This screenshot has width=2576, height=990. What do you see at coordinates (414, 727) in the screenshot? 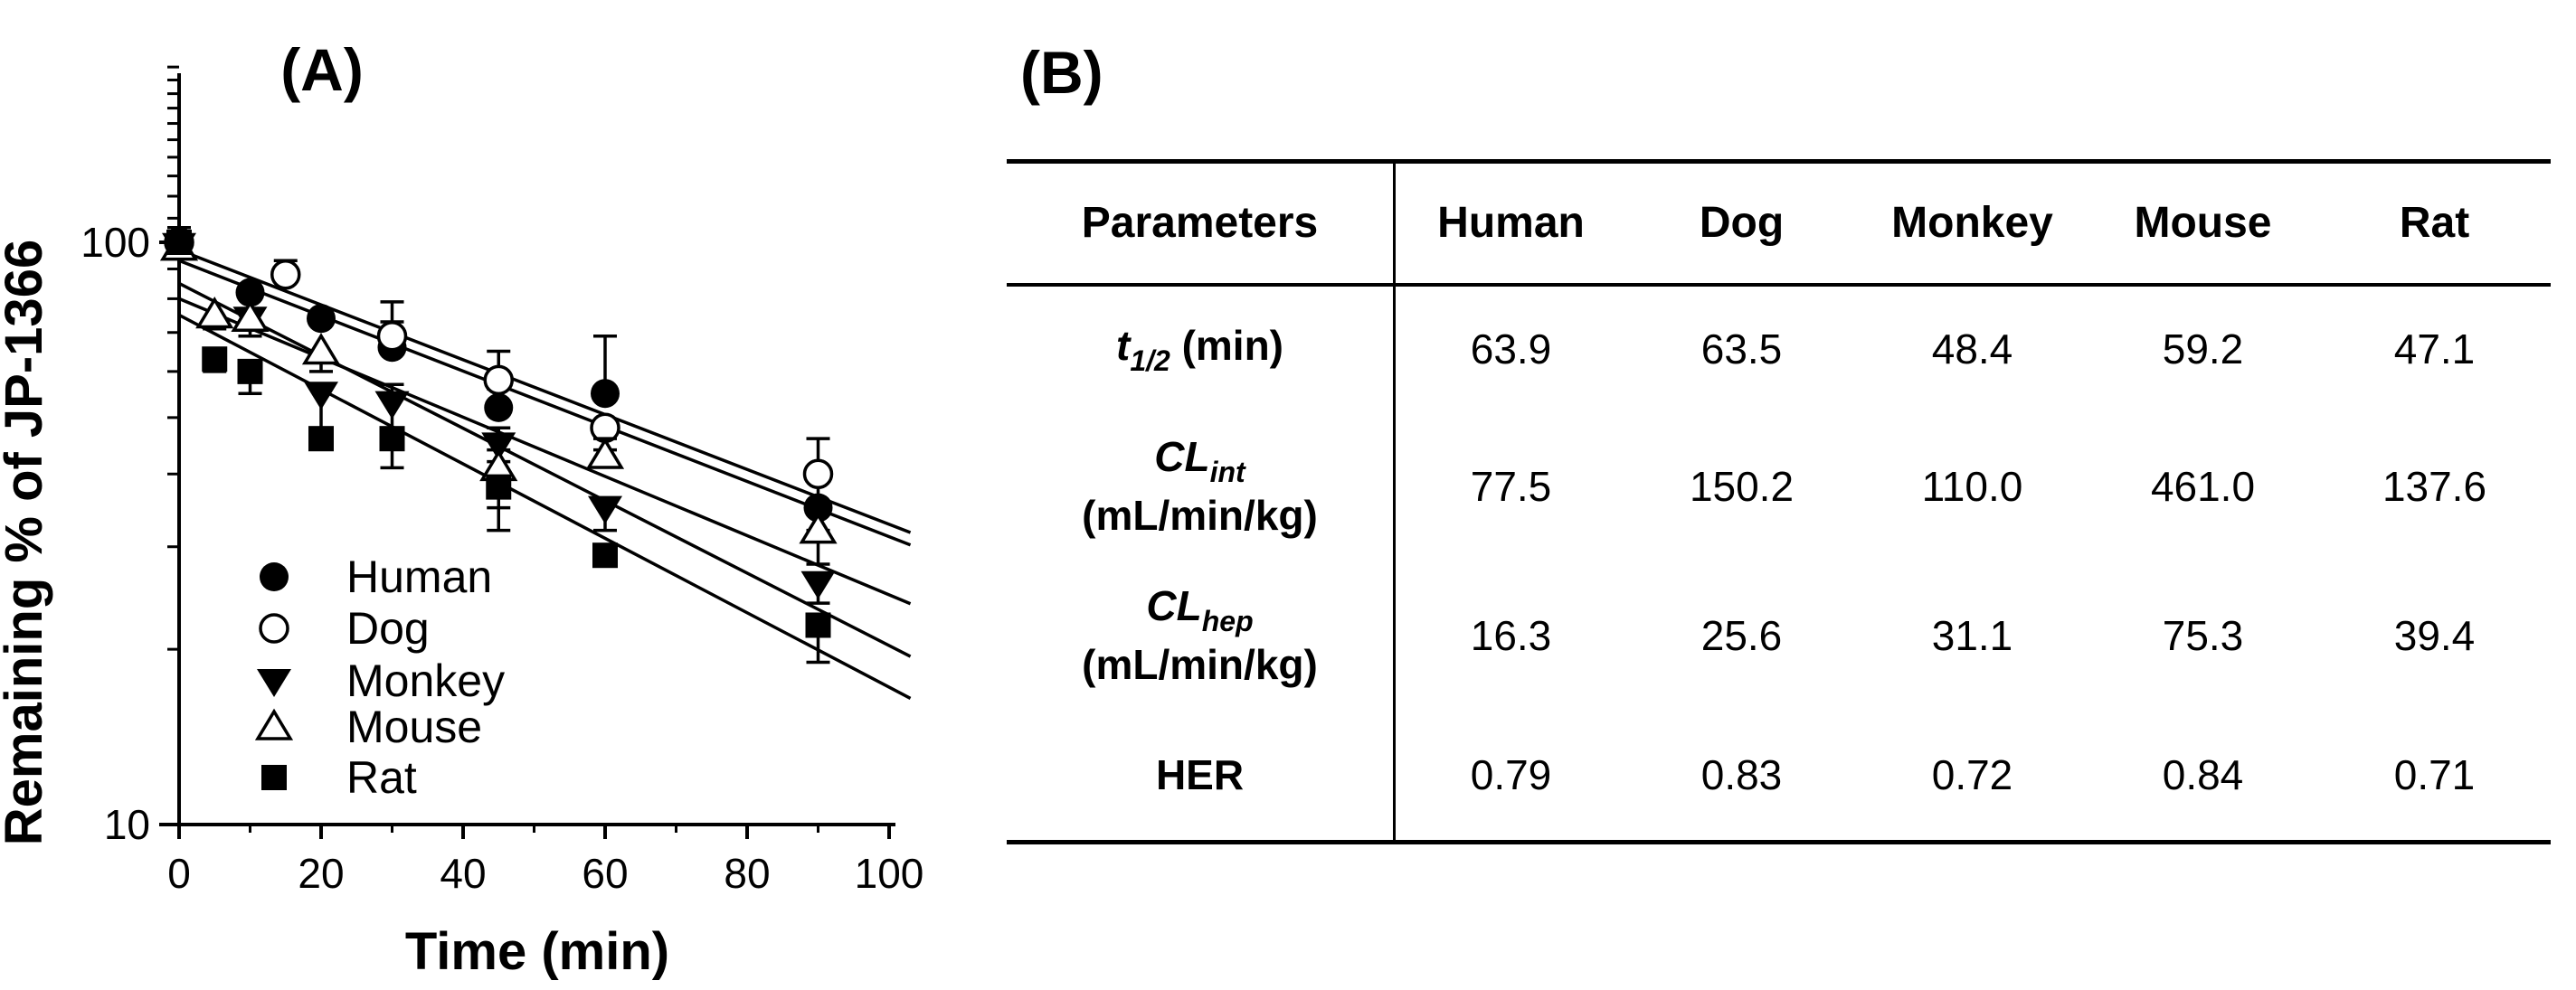
I see `legend-label-mouse: Mouse` at bounding box center [414, 727].